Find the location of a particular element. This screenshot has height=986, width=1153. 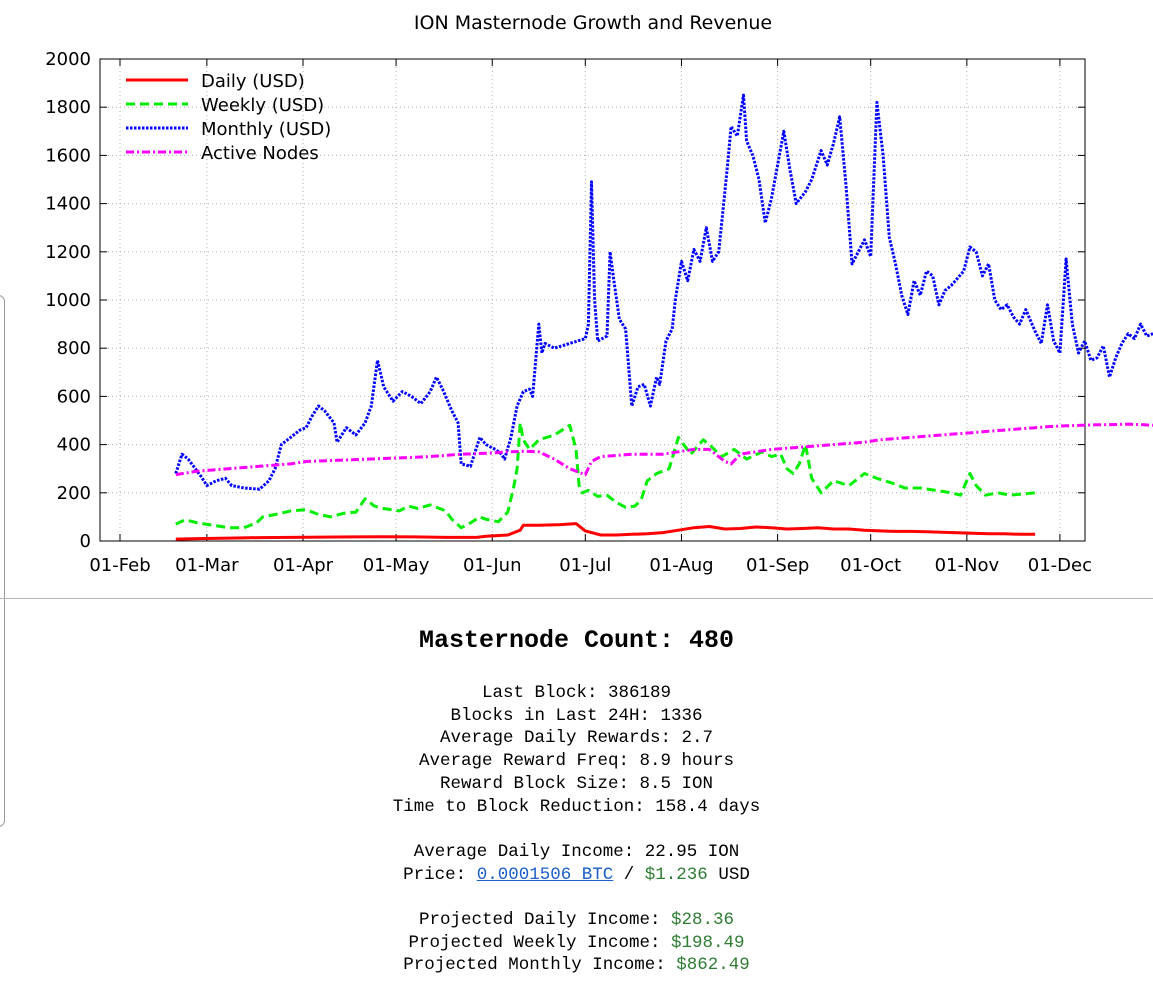

projected-monthly-income: Projected Monthly Income: $862.49 is located at coordinates (576, 965).